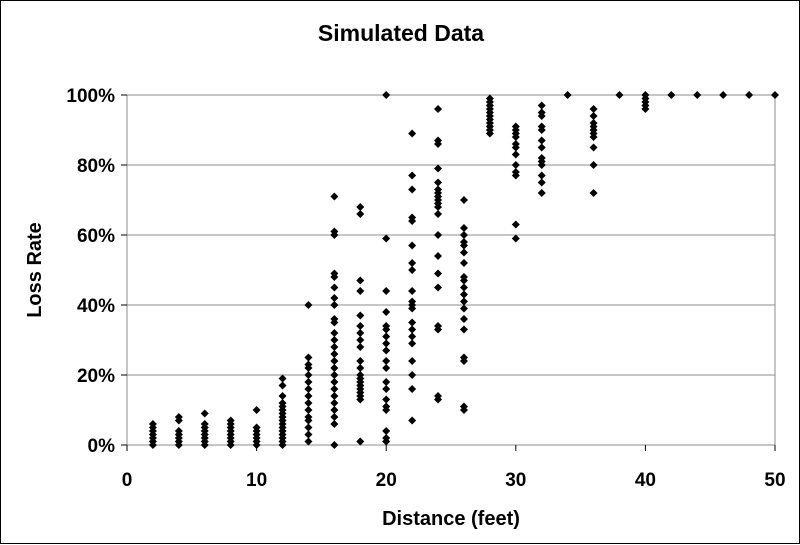 This screenshot has width=800, height=545. I want to click on x-axis-ticks: 0 10 20 30 40 50, so click(454, 468).